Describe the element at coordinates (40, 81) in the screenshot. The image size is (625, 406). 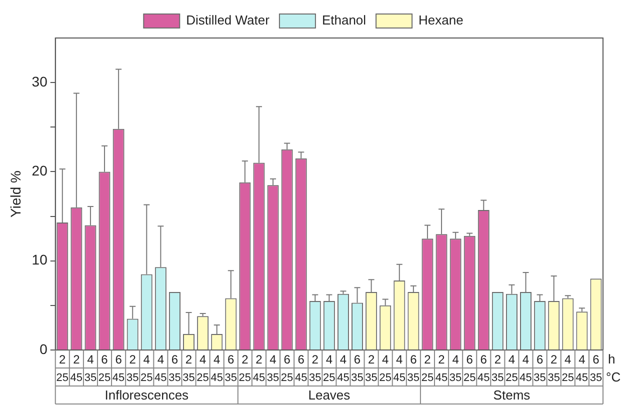
I see `y-tick-label: 30` at that location.